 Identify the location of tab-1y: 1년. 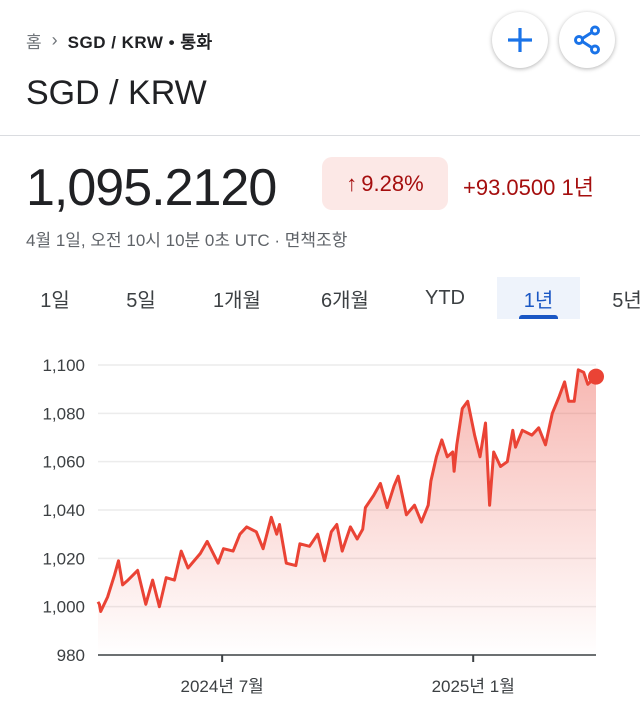
(538, 298).